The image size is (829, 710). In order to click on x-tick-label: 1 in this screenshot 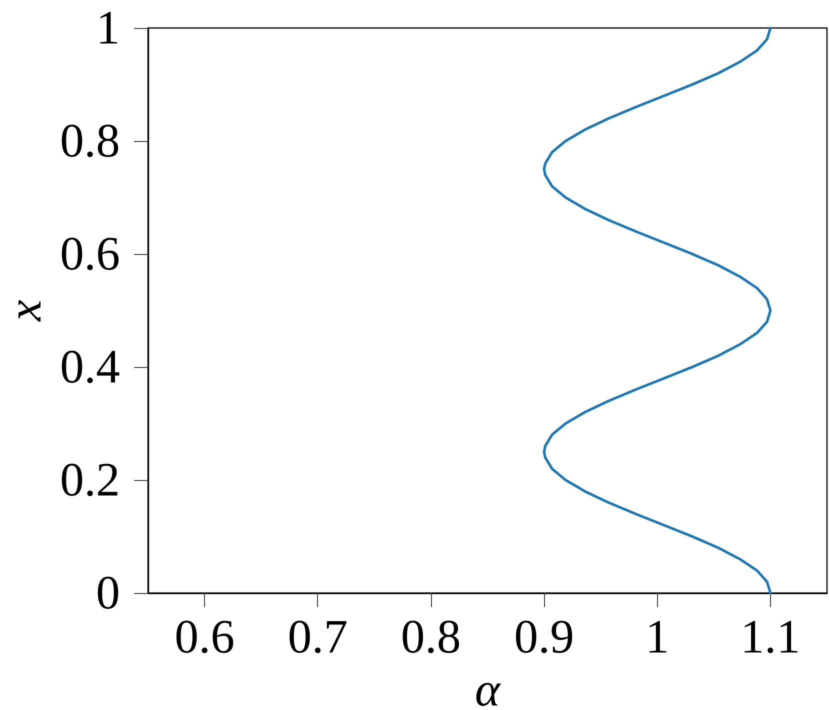, I will do `click(657, 637)`.